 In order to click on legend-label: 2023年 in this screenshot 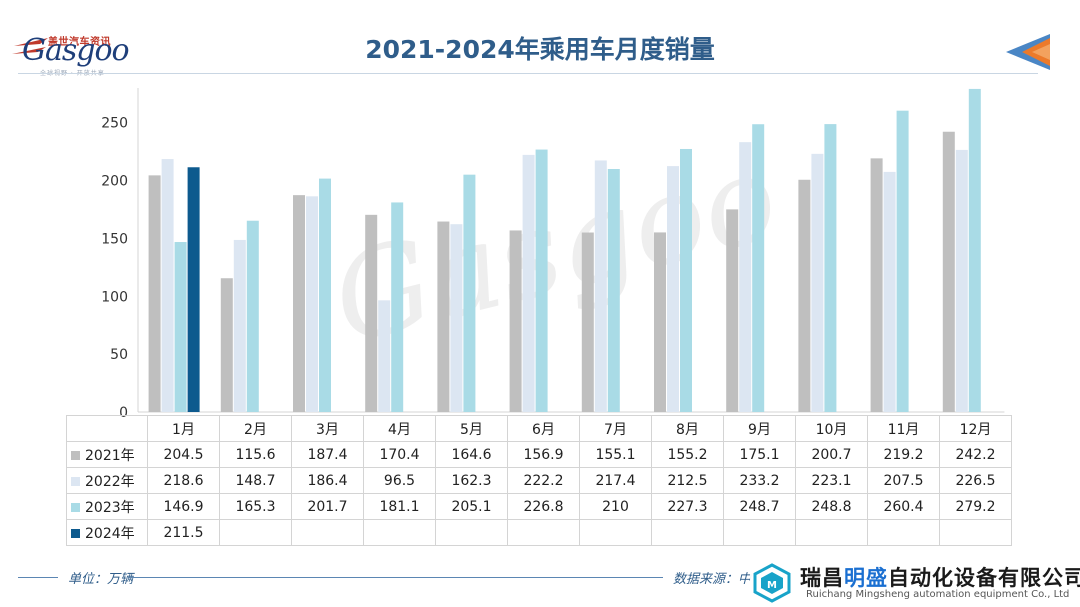, I will do `click(110, 507)`.